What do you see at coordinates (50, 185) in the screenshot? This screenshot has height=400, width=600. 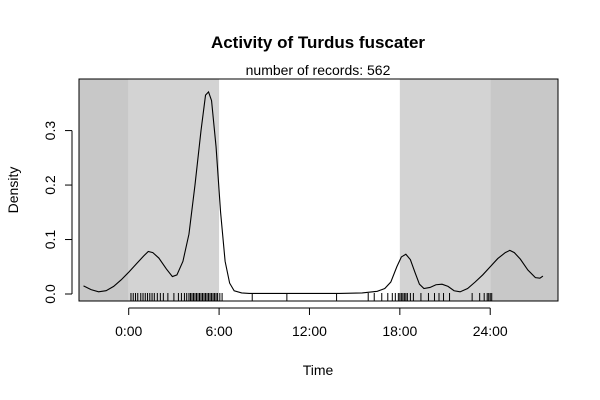 I see `y-tick-label: 0.2` at bounding box center [50, 185].